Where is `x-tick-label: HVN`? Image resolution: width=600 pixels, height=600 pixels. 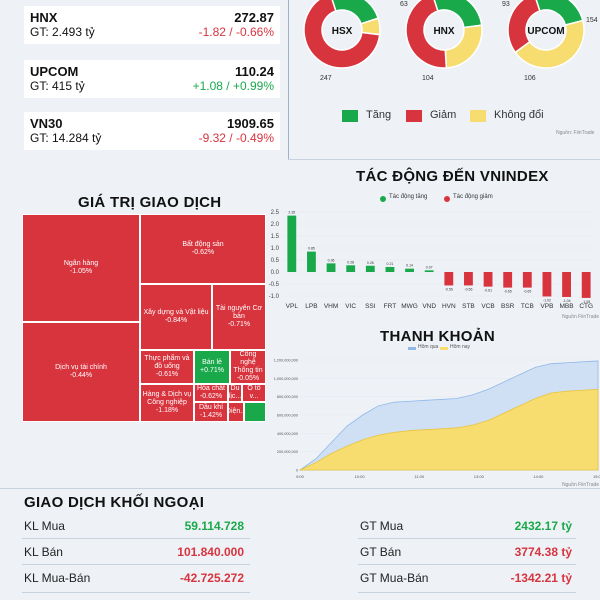 x-tick-label: HVN is located at coordinates (449, 306).